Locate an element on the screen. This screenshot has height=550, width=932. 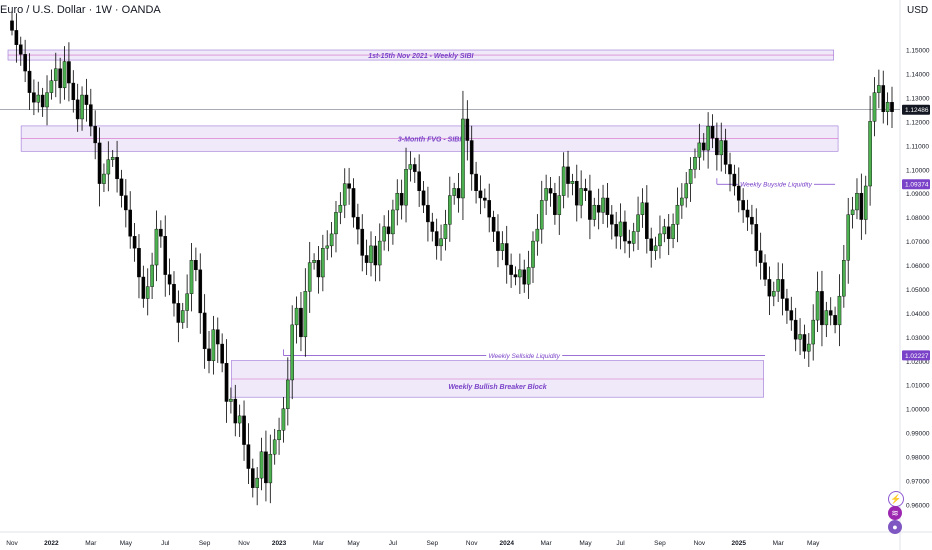
layers-icon: ≋ is located at coordinates (895, 513).